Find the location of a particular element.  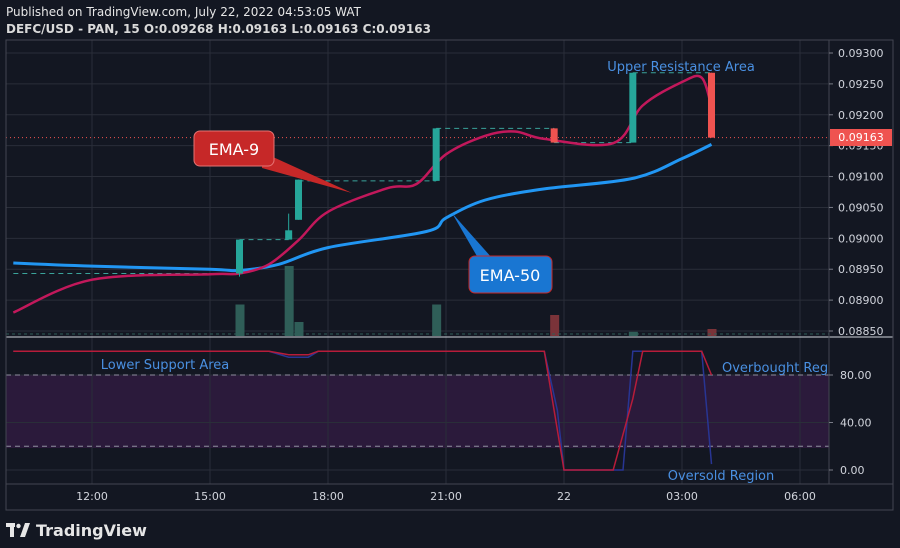

time-tick-label: 03:00 is located at coordinates (682, 496).